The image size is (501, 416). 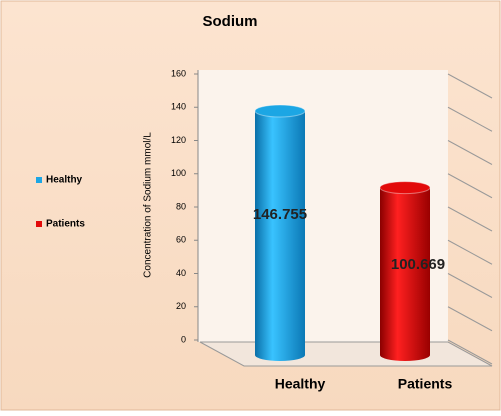 What do you see at coordinates (230, 21) in the screenshot?
I see `chart-title: Sodium` at bounding box center [230, 21].